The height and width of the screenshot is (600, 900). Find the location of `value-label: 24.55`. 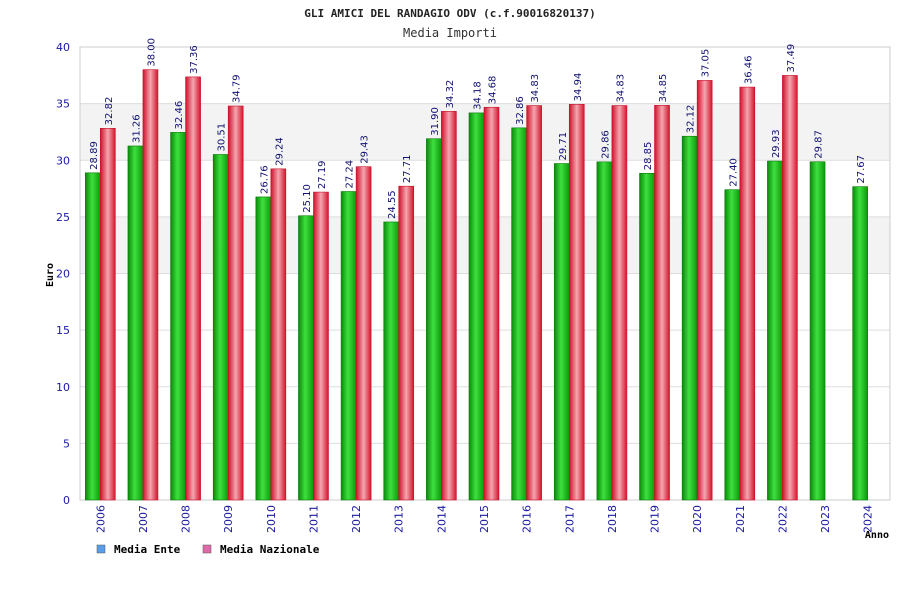

value-label: 24.55 is located at coordinates (392, 204).